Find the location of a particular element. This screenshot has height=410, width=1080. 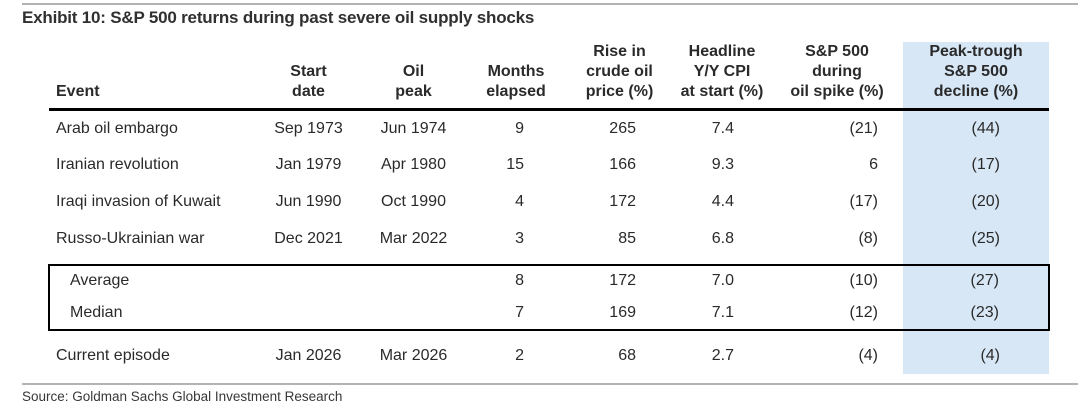

top-rule is located at coordinates (550, 4).